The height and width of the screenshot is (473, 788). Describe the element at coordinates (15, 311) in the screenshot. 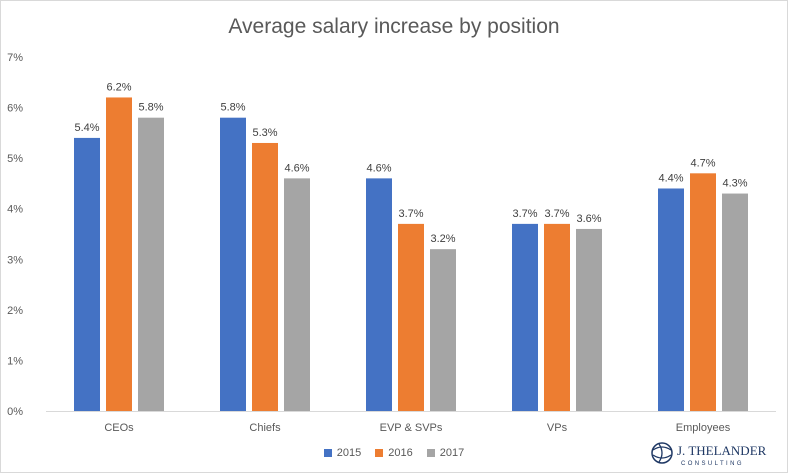

I see `y-tick-label: 2%` at that location.